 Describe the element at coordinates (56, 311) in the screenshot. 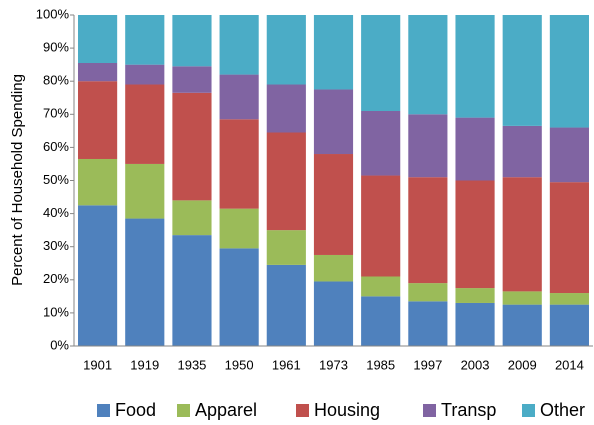

I see `y-tick-label: 10%` at that location.